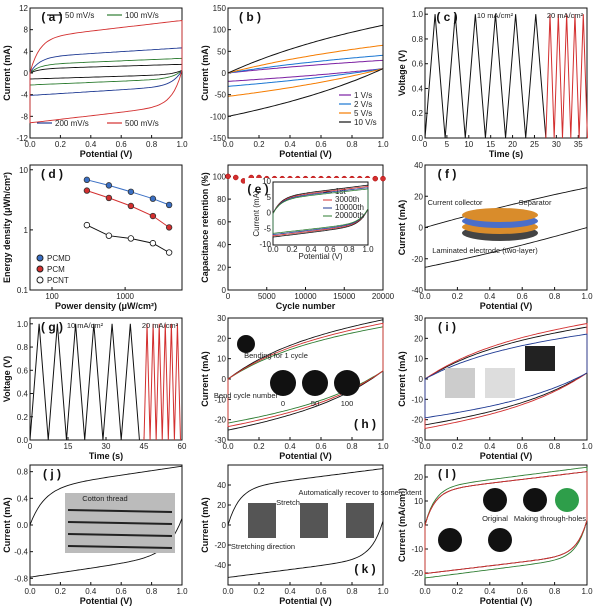 Image resolution: width=600 pixels, height=608 pixels. I want to click on inset-y-tick-label: 5, so click(269, 197).